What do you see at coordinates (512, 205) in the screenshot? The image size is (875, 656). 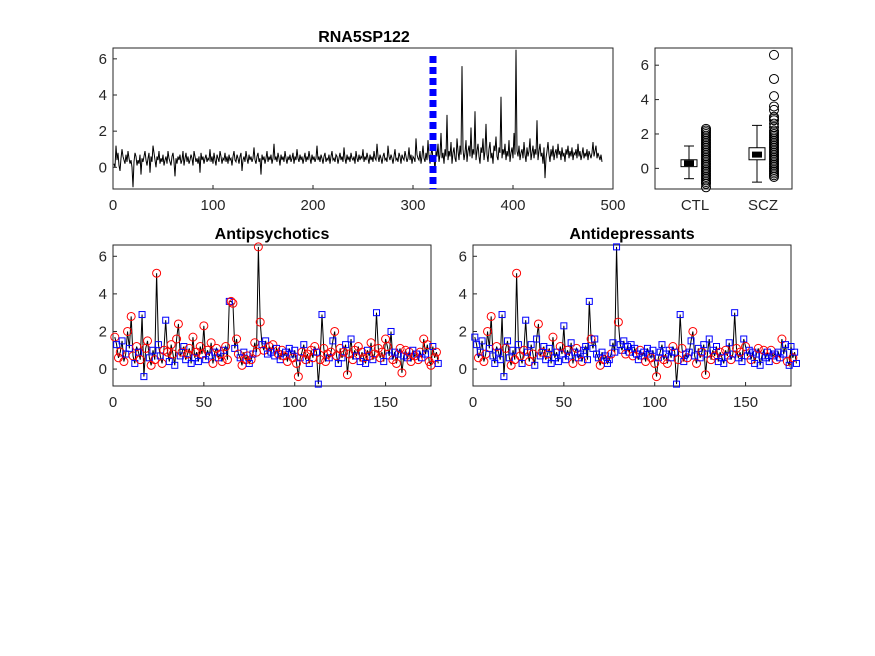 I see `series-xtick-label: 400` at bounding box center [512, 205].